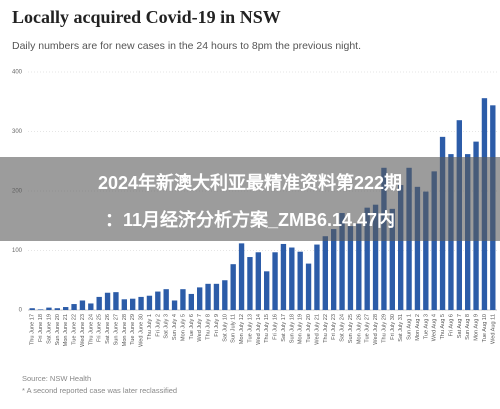 The image size is (500, 409). Describe the element at coordinates (309, 328) in the screenshot. I see `x-tick-label: Tue July 20` at that location.